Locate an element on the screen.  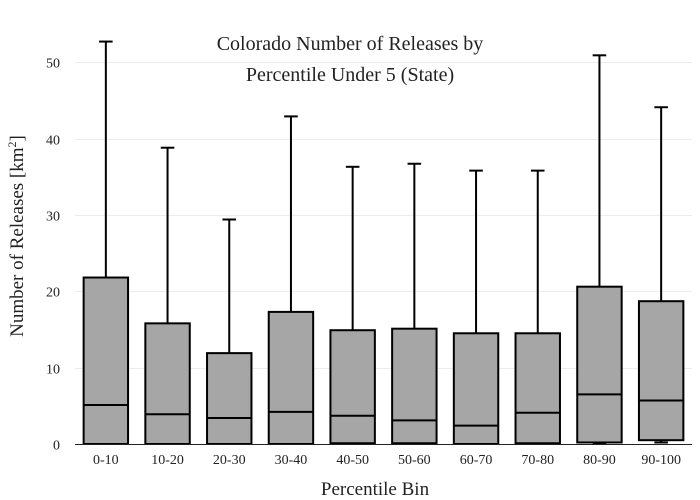
x-tick-label: 50-60 is located at coordinates (414, 460).